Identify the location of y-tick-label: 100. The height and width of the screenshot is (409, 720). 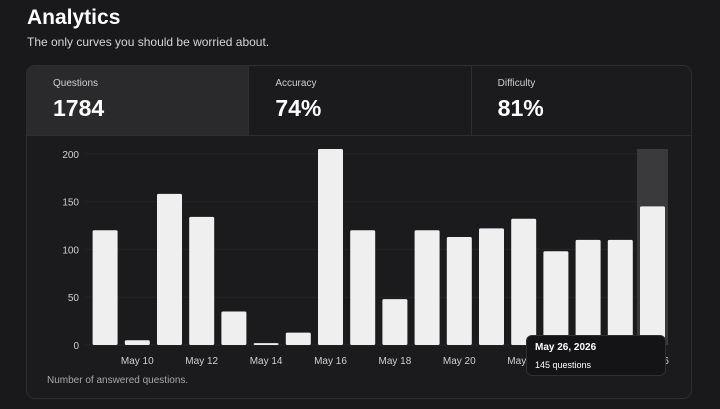
(70, 250).